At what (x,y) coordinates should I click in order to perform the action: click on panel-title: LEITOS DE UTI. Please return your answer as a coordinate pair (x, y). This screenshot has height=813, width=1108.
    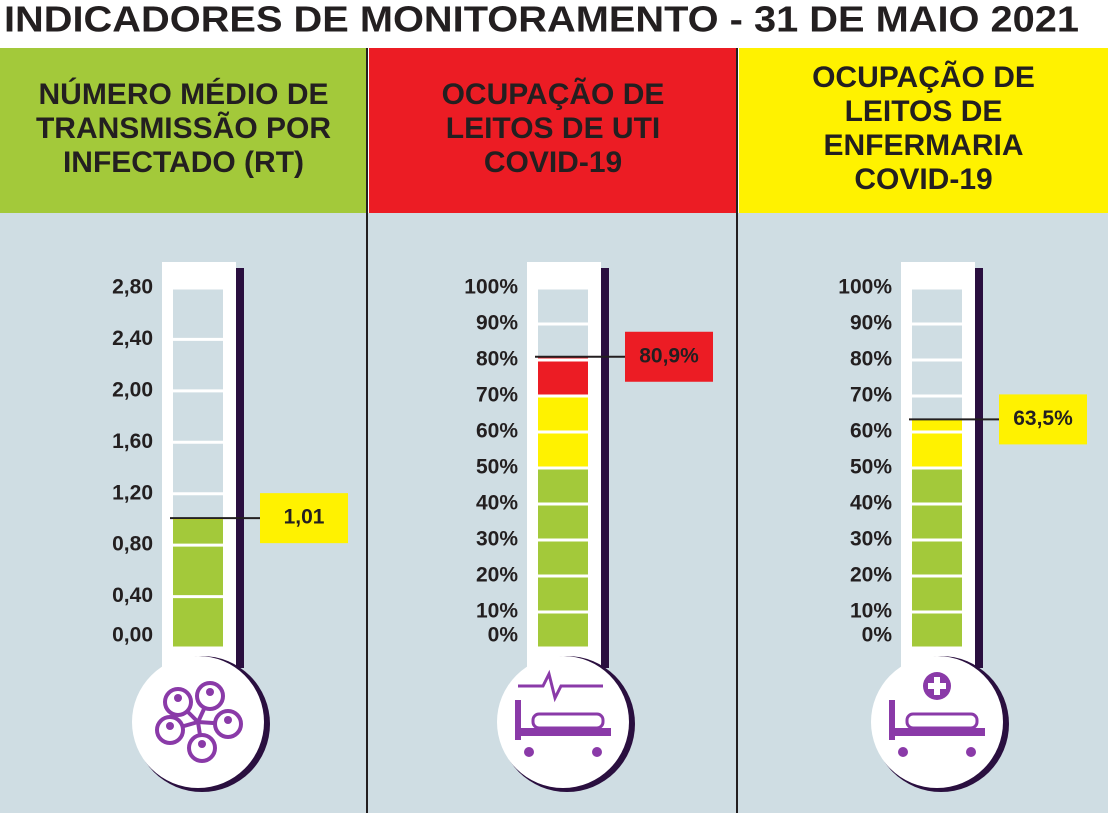
    Looking at the image, I should click on (553, 128).